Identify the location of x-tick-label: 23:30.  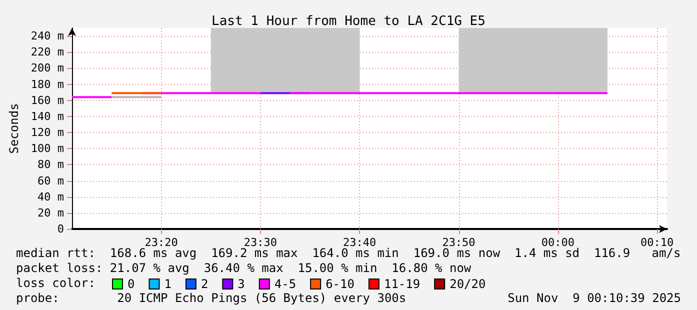
(260, 242).